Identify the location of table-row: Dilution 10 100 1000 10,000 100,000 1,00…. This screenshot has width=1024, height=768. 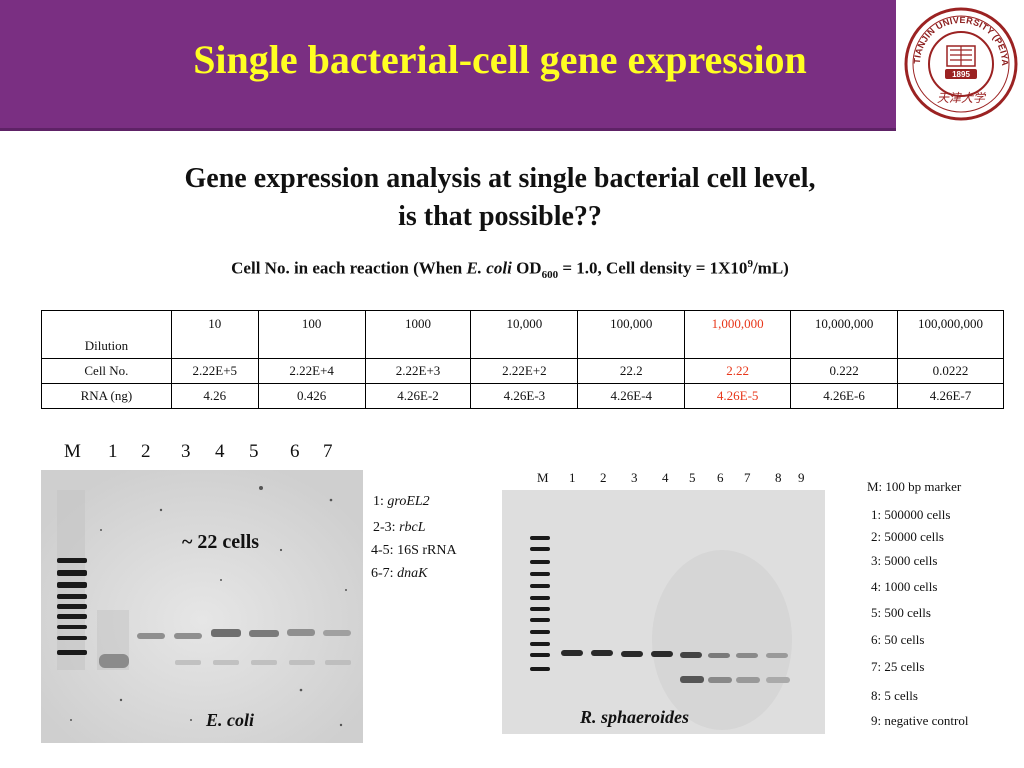
(522, 334).